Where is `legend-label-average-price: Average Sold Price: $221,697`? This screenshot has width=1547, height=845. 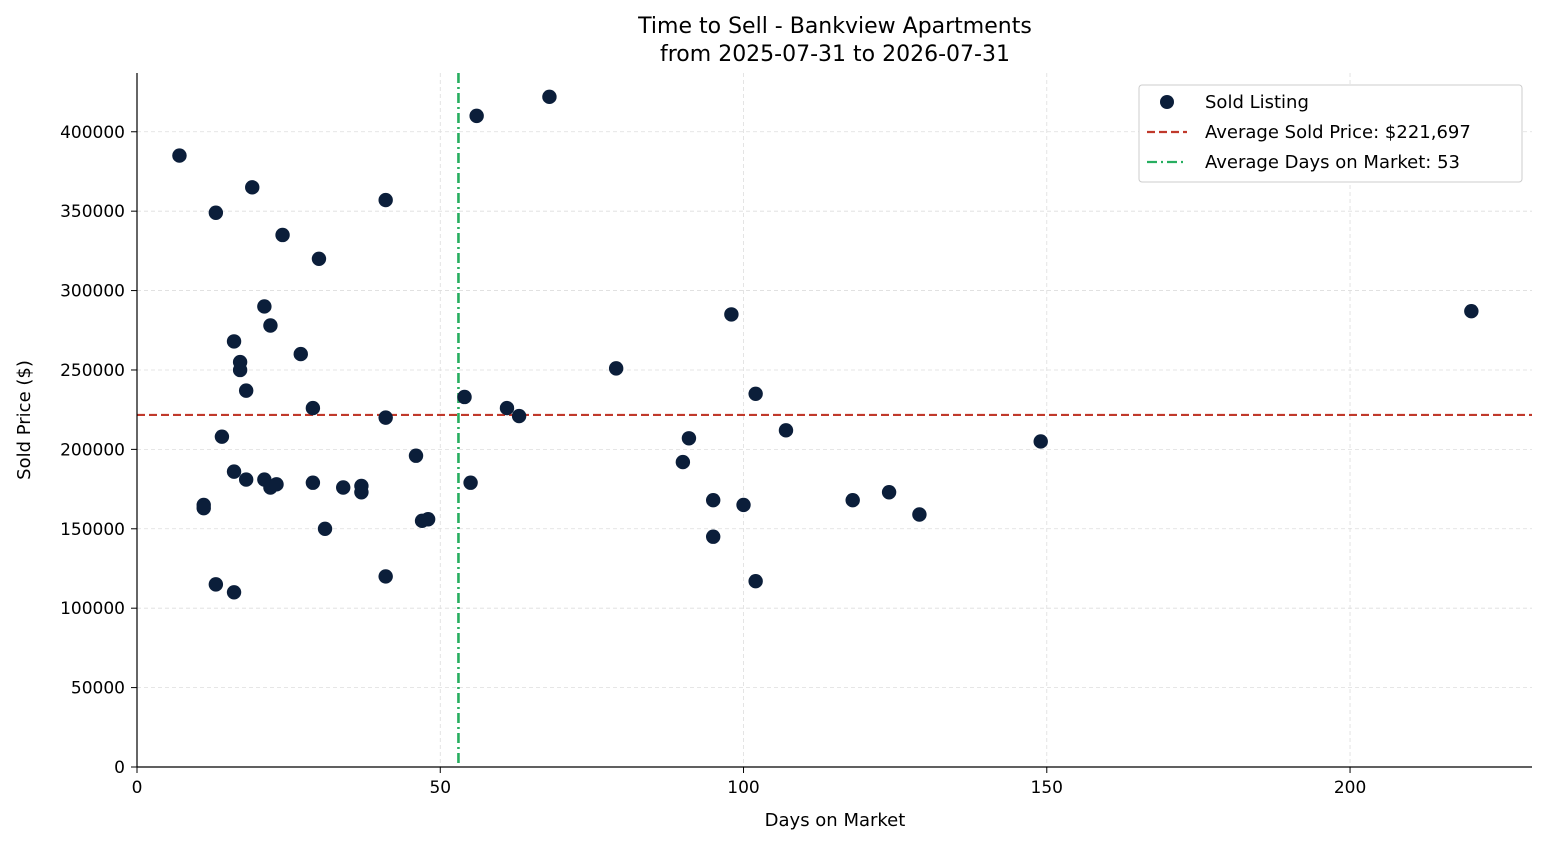
legend-label-average-price: Average Sold Price: $221,697 is located at coordinates (1338, 132).